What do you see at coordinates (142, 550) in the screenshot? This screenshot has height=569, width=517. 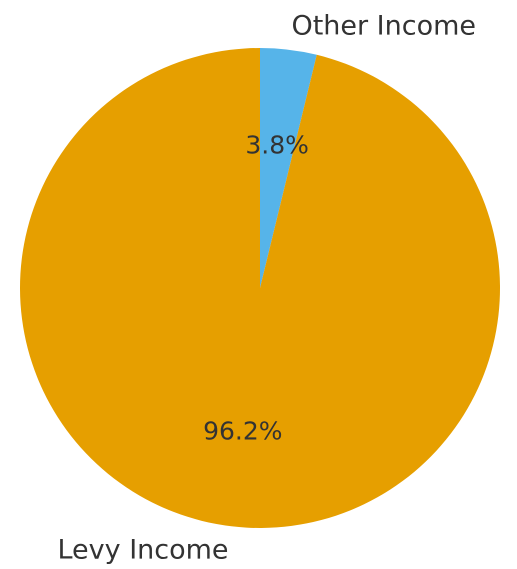 I see `slice-label-levy-income: Levy Income` at bounding box center [142, 550].